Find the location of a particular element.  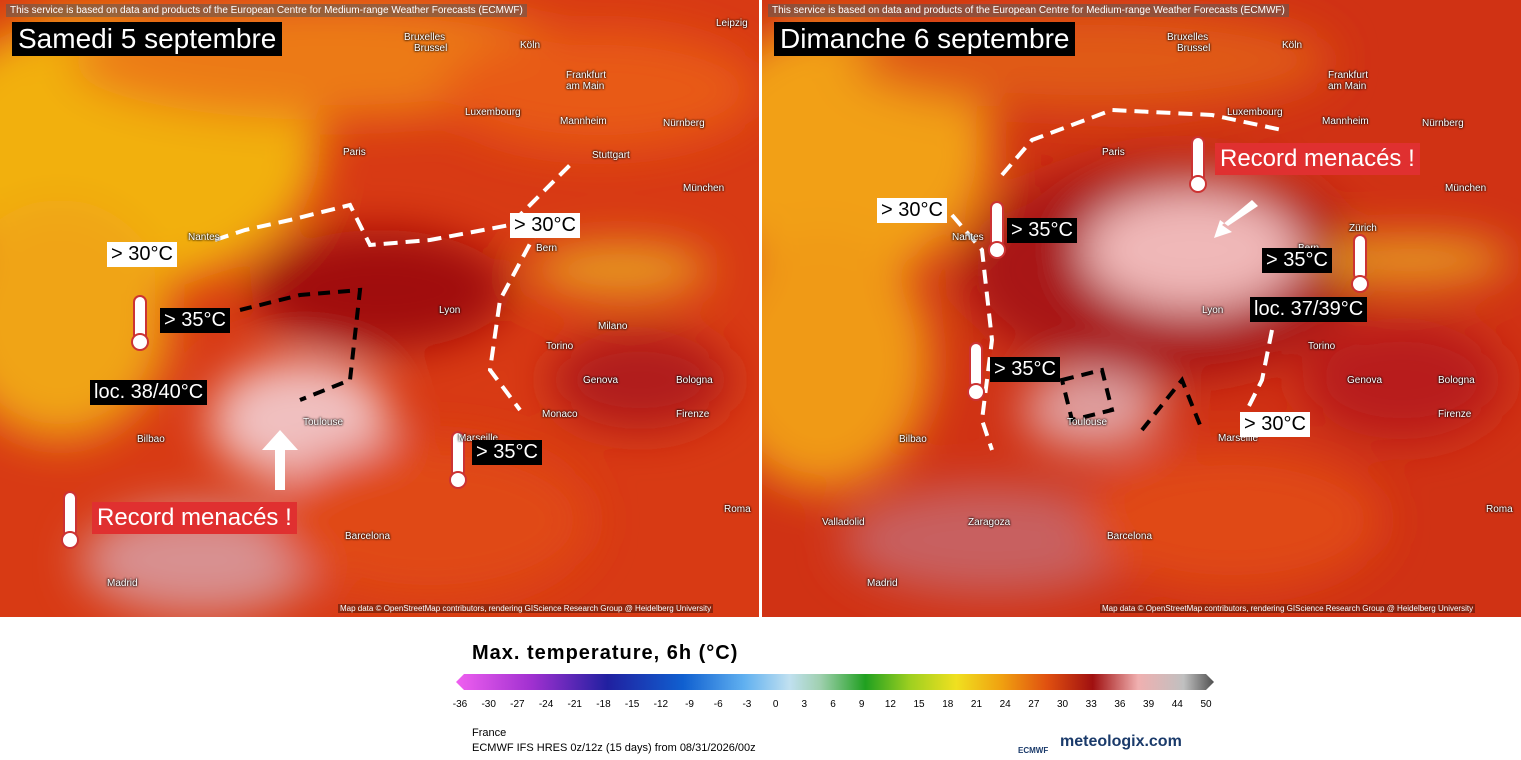

colorbar-tick-label: -18 is located at coordinates (603, 704).